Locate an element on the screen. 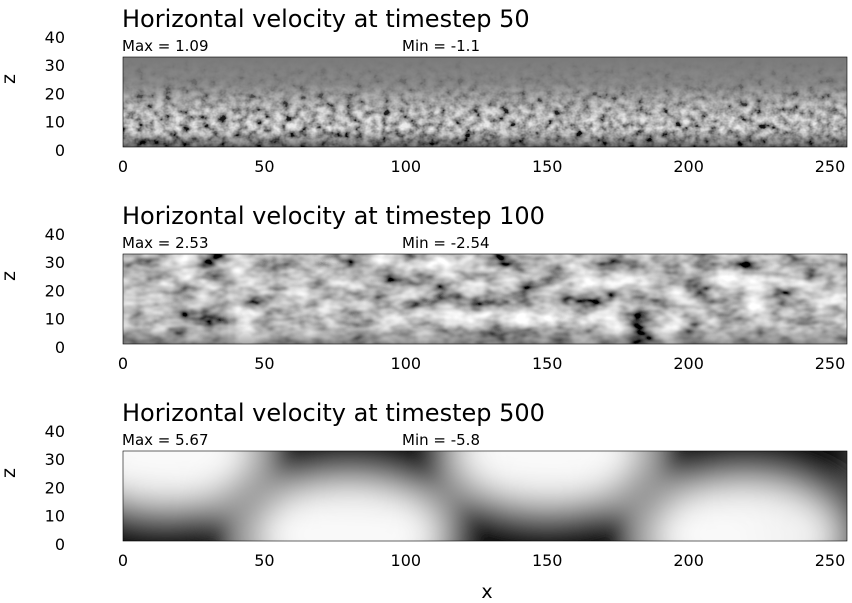 This screenshot has height=603, width=852. max-label: Max = 5.67 is located at coordinates (165, 440).